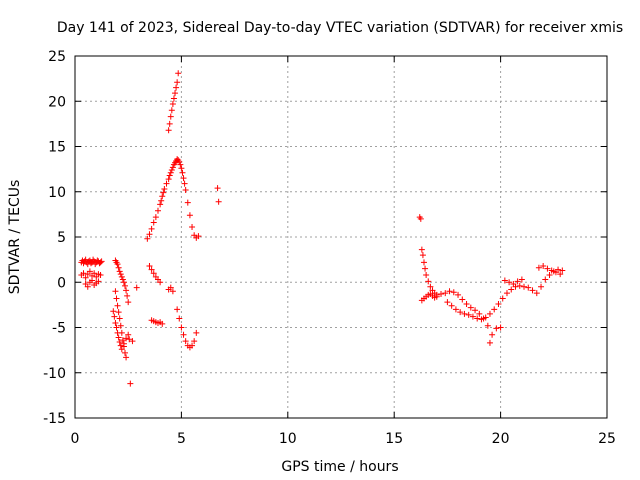 The width and height of the screenshot is (640, 480). Describe the element at coordinates (54, 419) in the screenshot. I see `y-tick-label: -15` at that location.